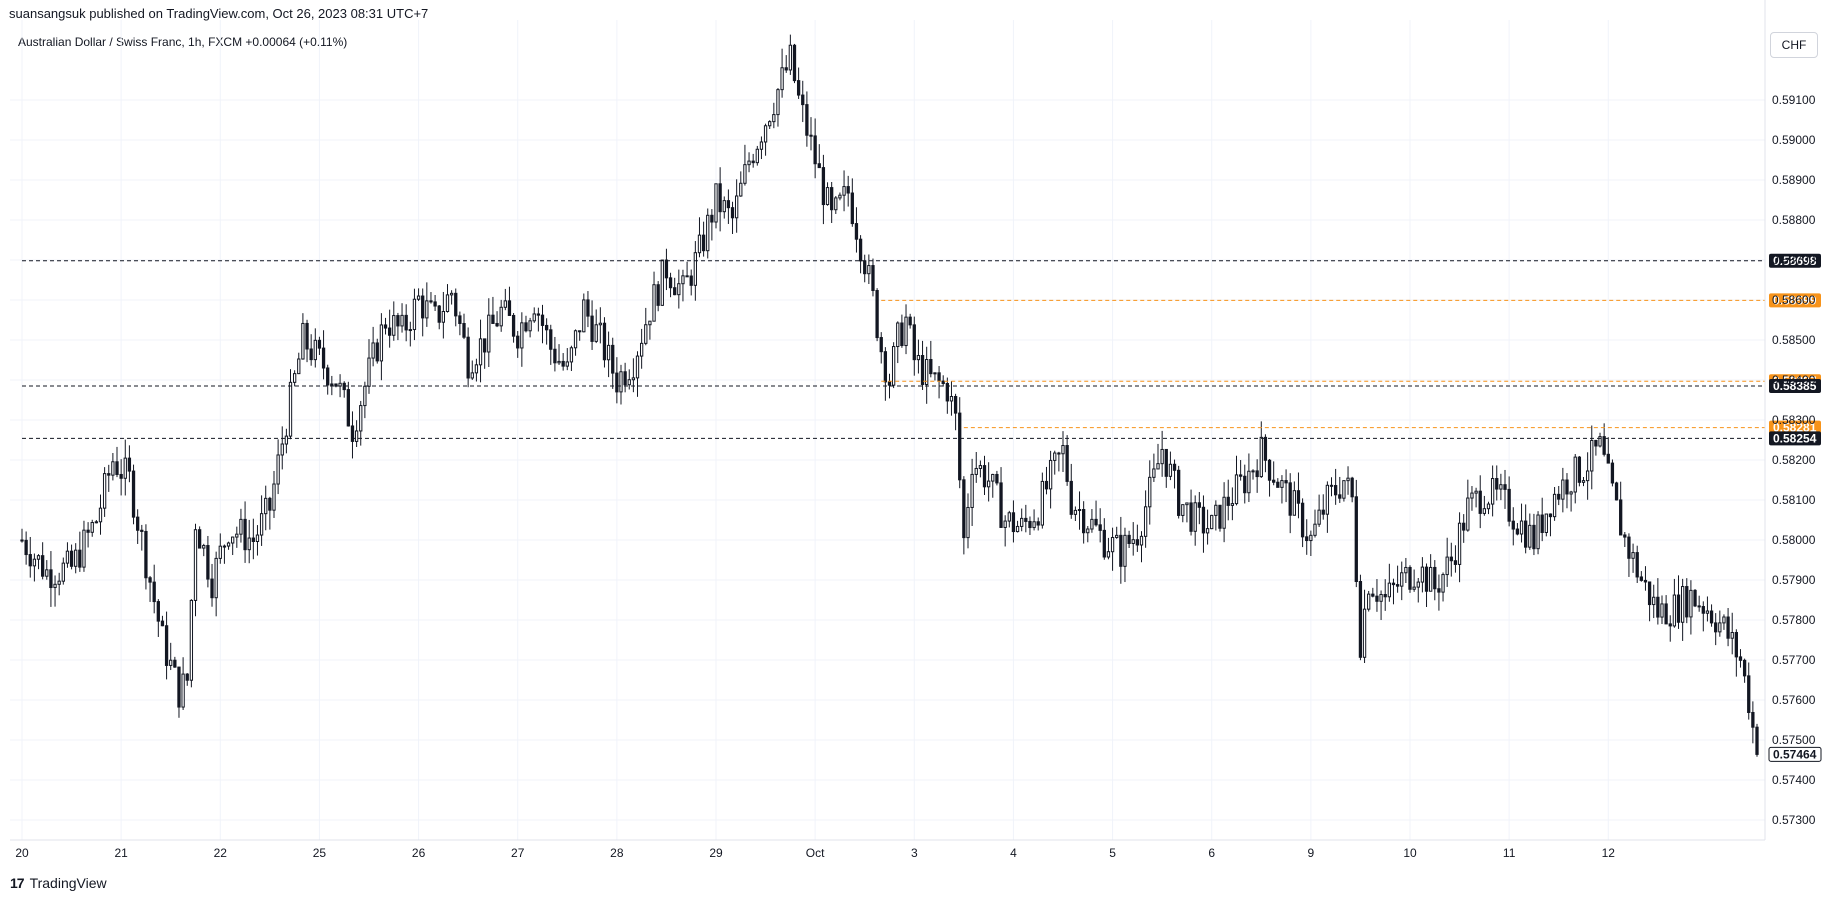 Image resolution: width=1835 pixels, height=901 pixels. Describe the element at coordinates (1794, 45) in the screenshot. I see `currency-button: CHF` at that location.